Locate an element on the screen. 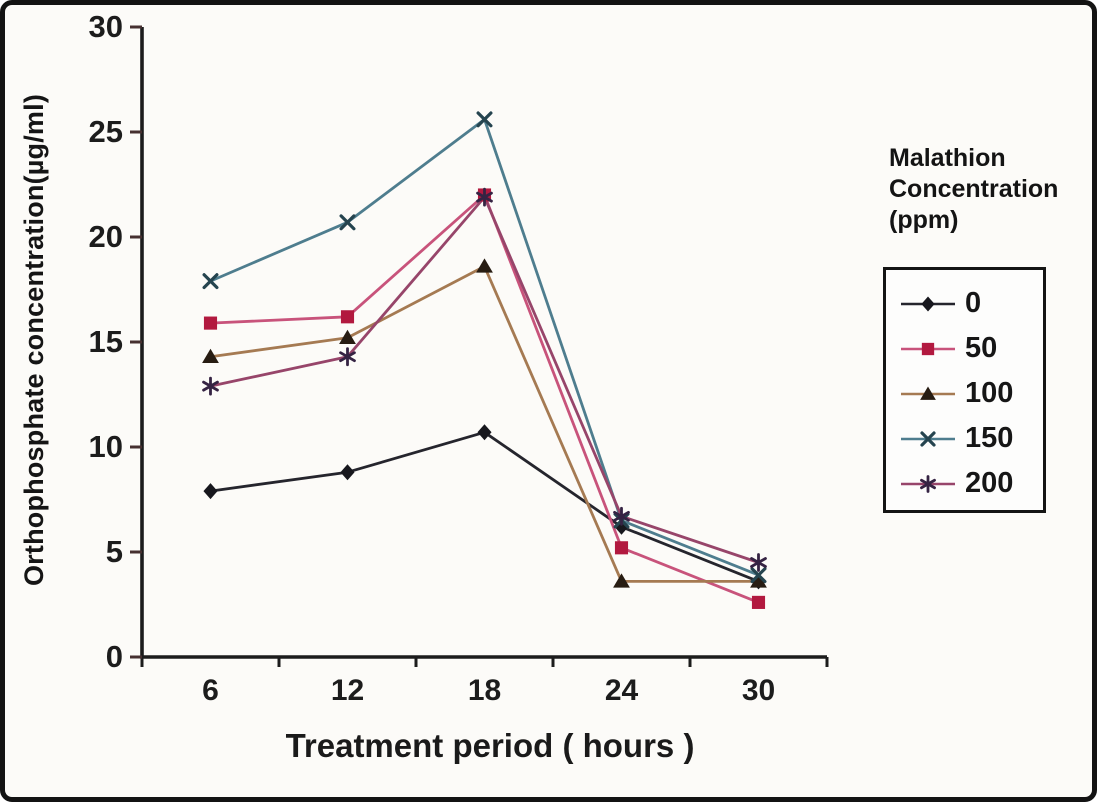  legend-sample-triangle is located at coordinates (928, 393).